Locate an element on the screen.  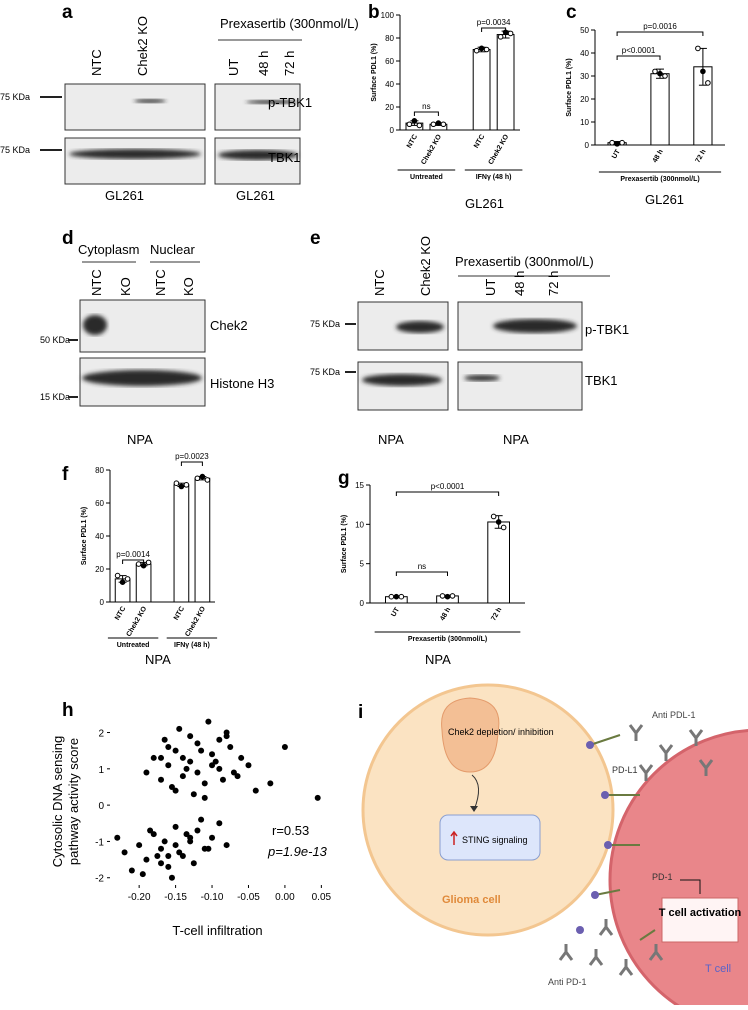
y-tick-label: -1 is located at coordinates (99, 842).